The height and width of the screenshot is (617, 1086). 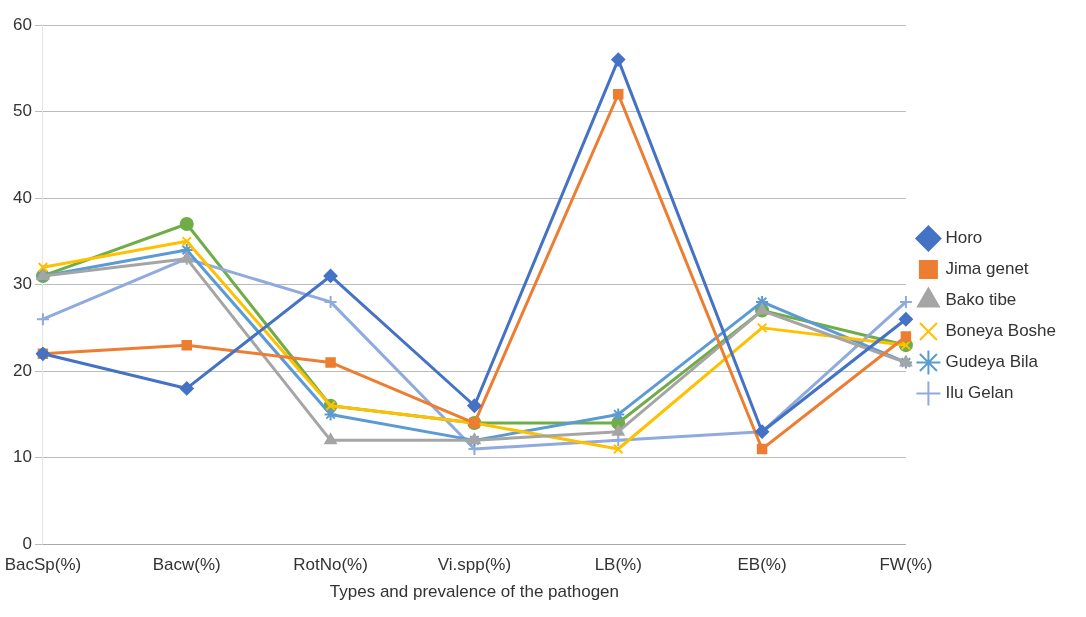 What do you see at coordinates (22, 111) in the screenshot?
I see `y-tick-label: 50` at bounding box center [22, 111].